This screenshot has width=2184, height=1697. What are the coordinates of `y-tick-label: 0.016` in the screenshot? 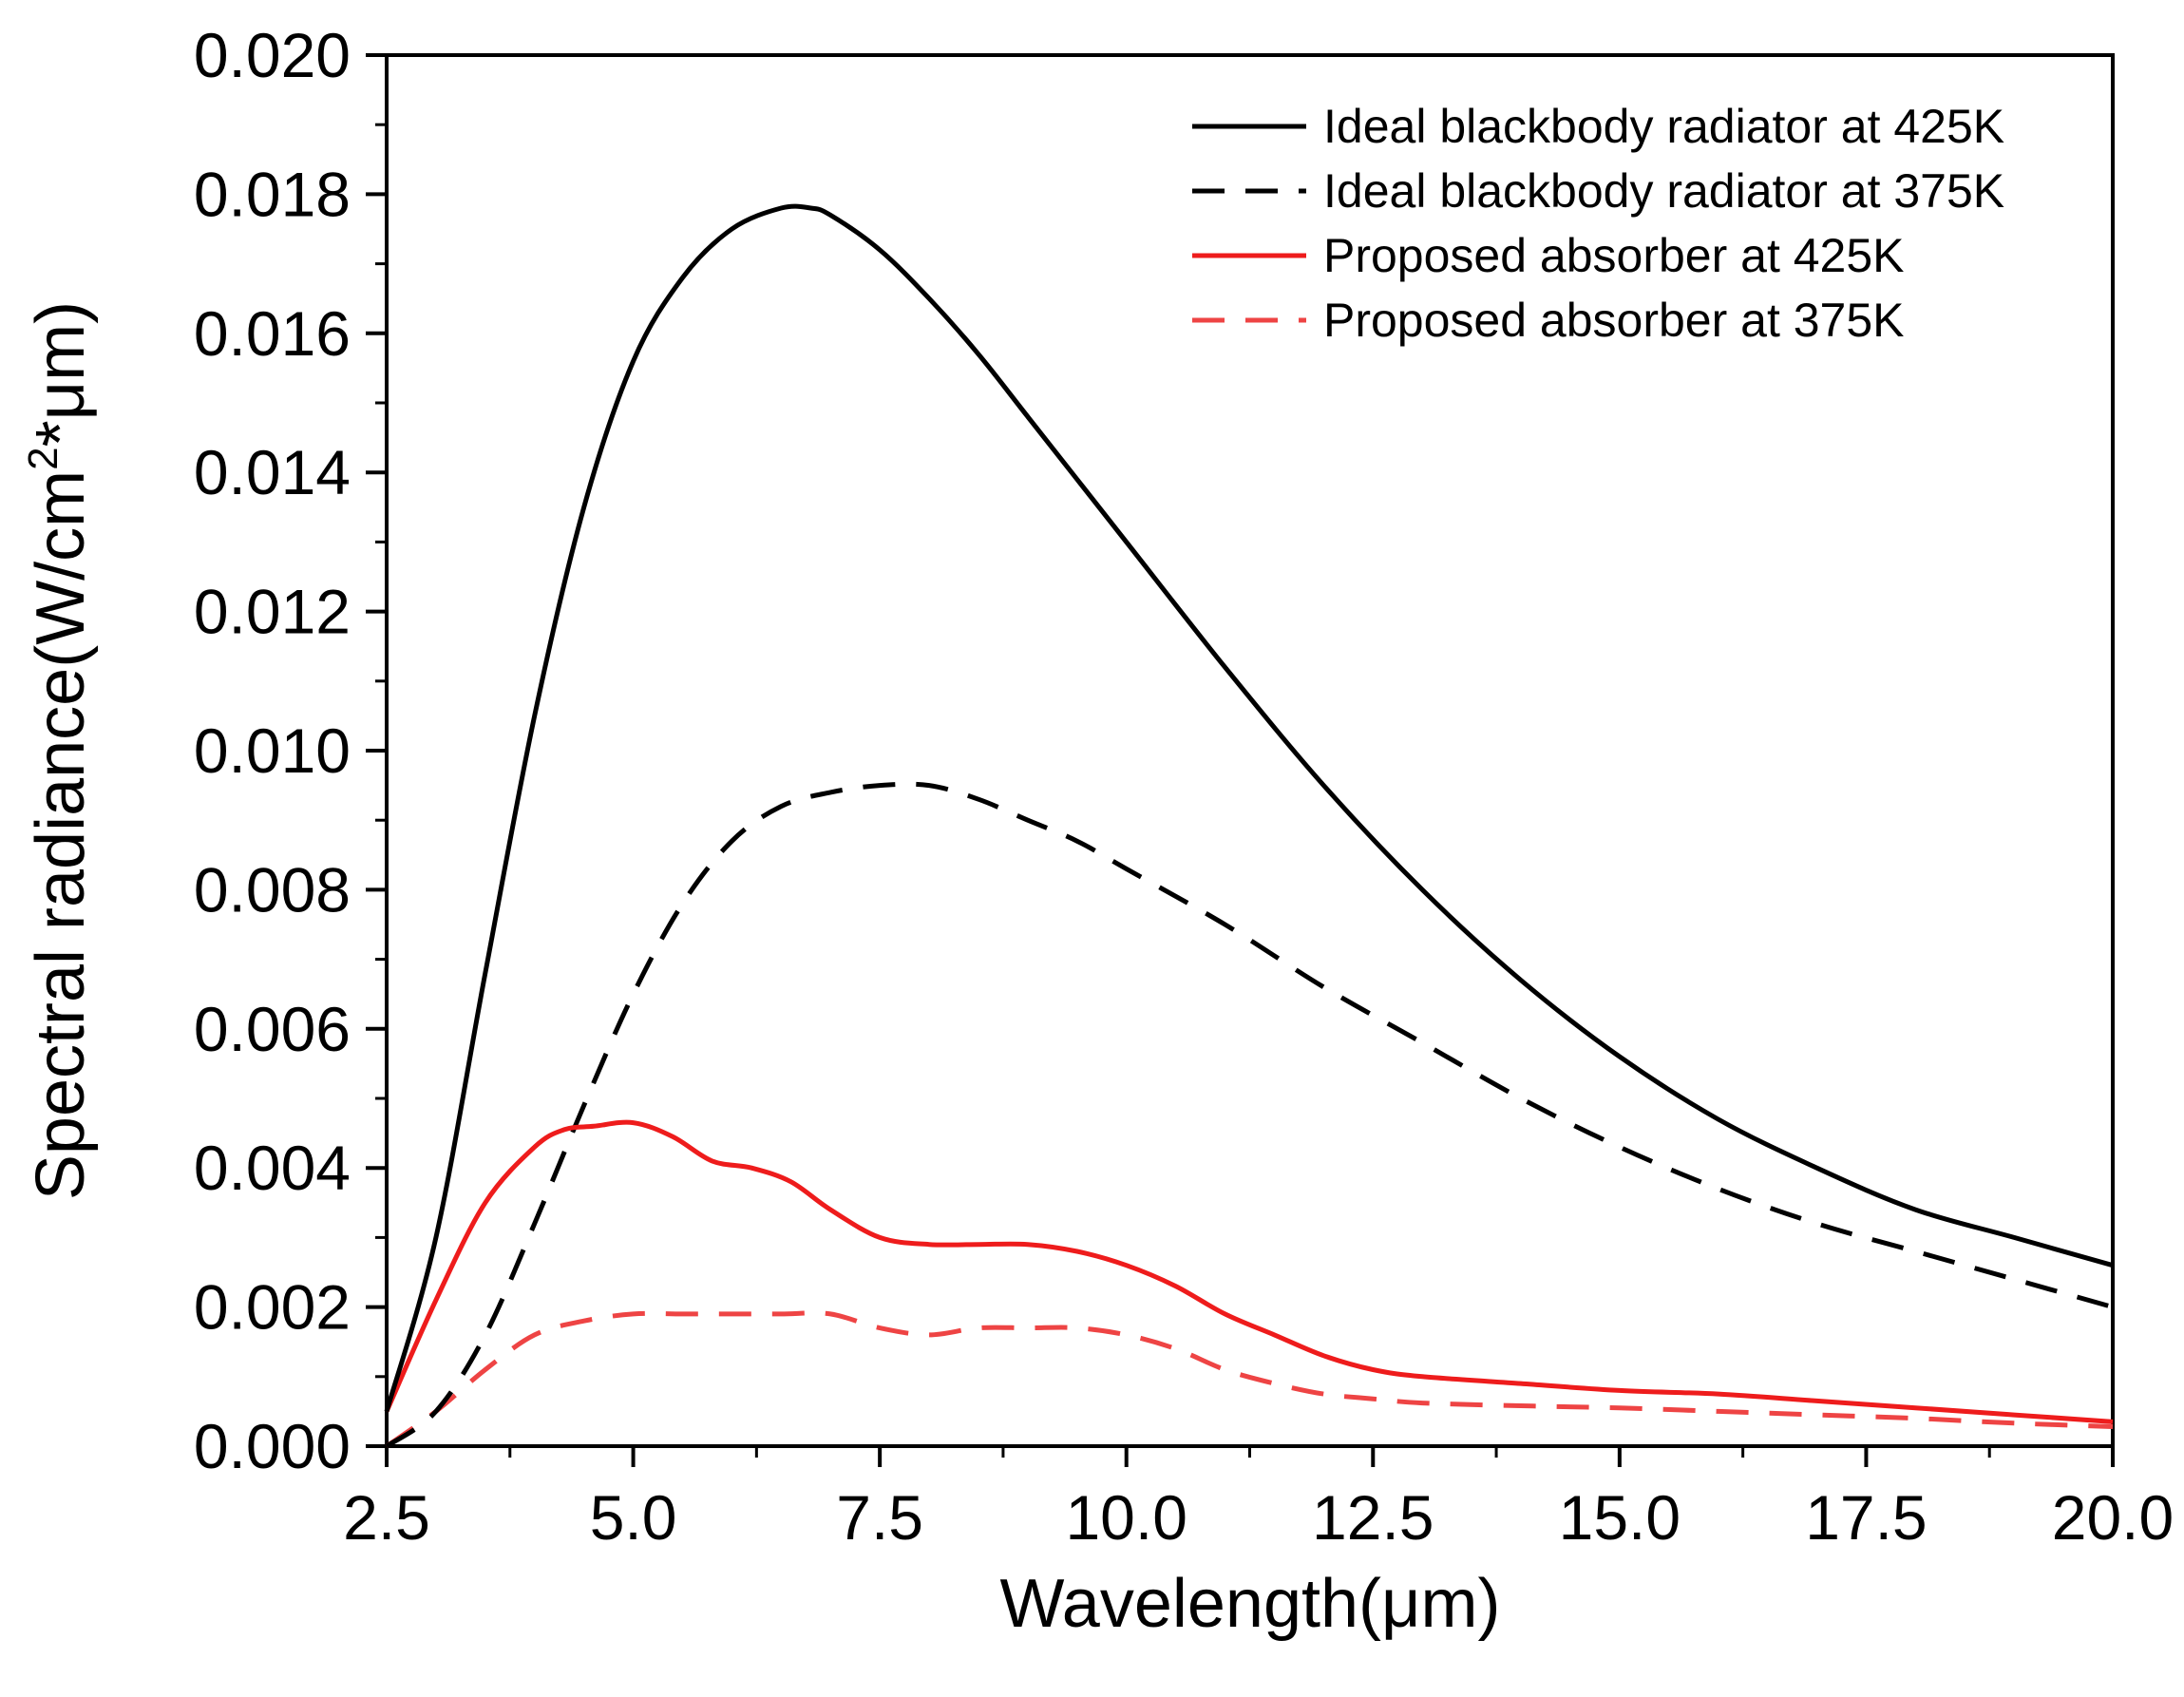 It's located at (272, 334).